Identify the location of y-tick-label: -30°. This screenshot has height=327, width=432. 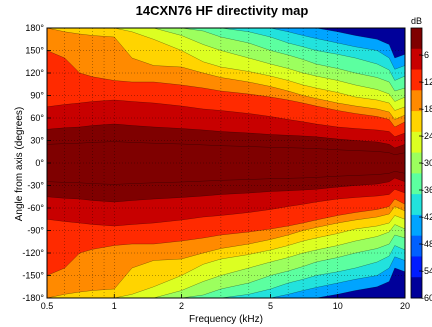
(35, 186).